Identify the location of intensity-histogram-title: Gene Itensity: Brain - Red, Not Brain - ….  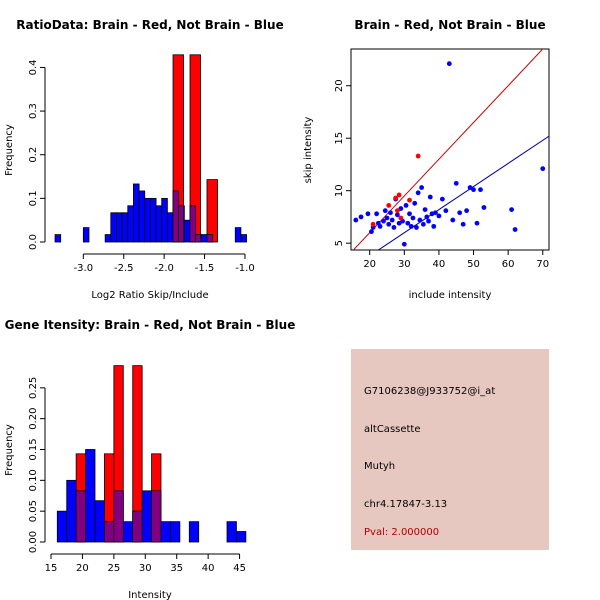
(150, 325).